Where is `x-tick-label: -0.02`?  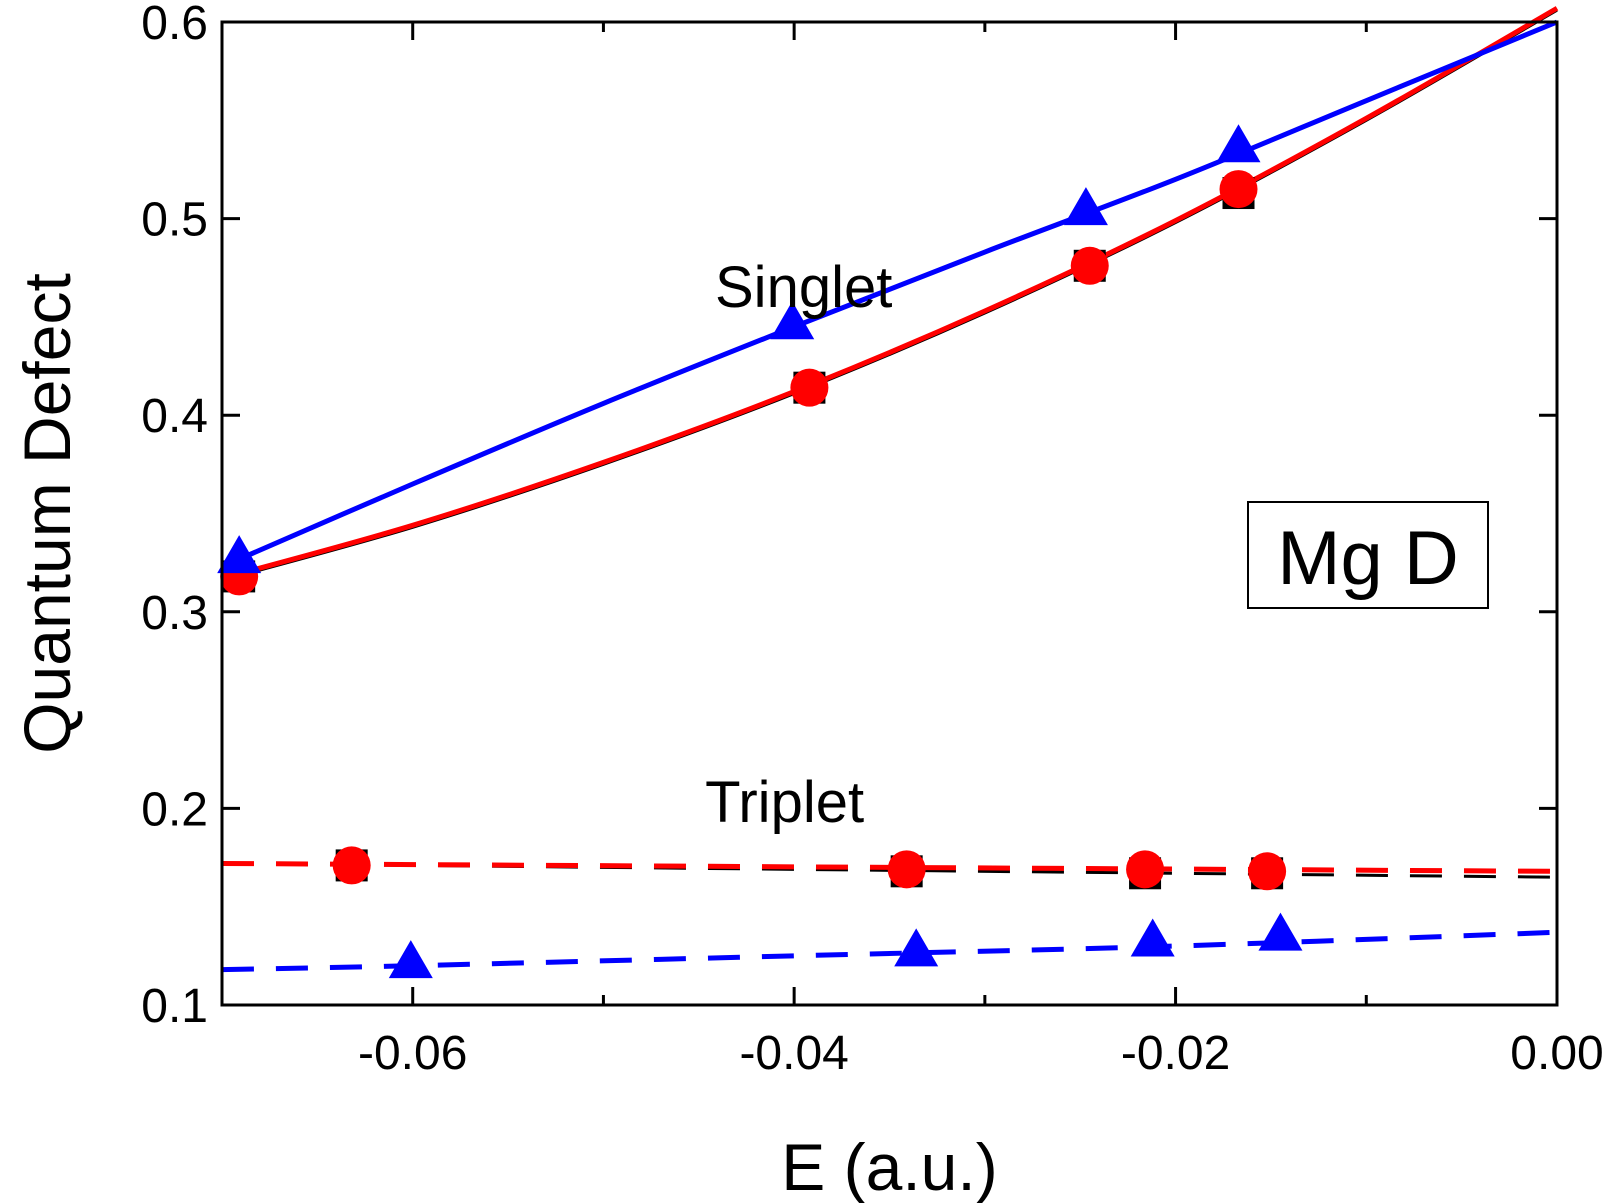 x-tick-label: -0.02 is located at coordinates (1175, 1053).